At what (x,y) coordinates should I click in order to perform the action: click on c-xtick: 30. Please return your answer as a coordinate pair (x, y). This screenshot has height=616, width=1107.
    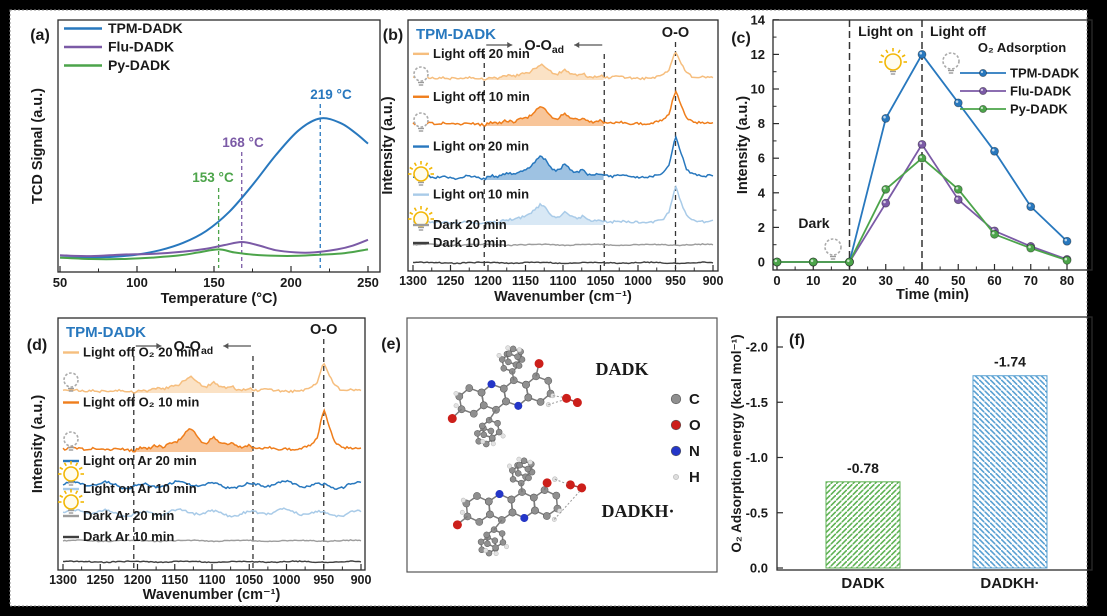
    Looking at the image, I should click on (886, 280).